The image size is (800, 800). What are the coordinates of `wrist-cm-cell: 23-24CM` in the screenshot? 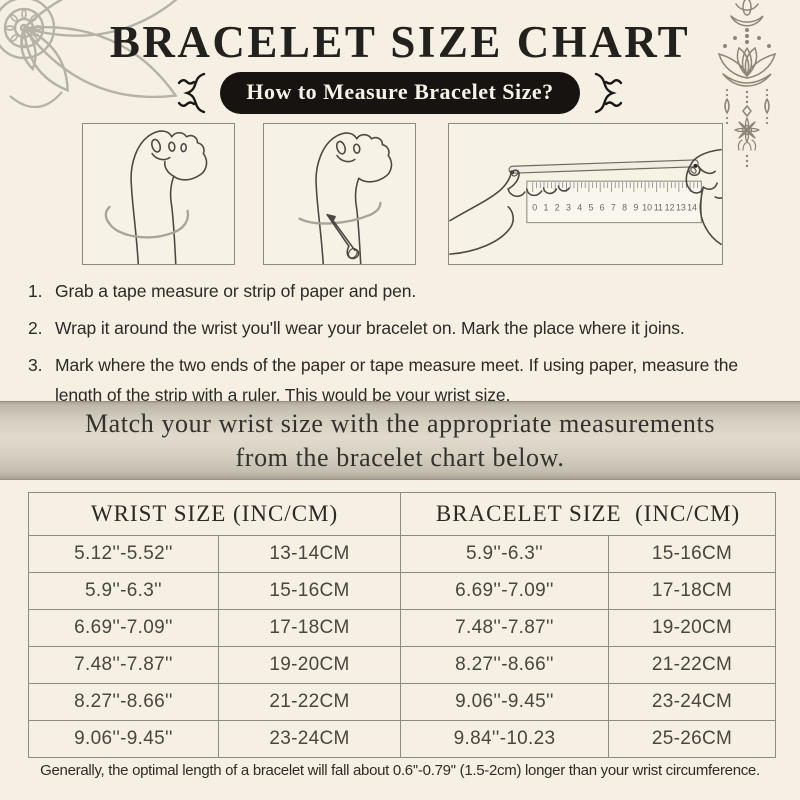 It's located at (309, 739).